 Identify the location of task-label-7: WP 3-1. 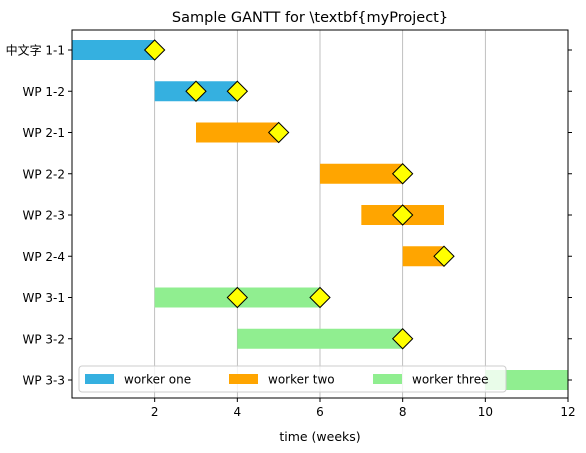
(43, 298).